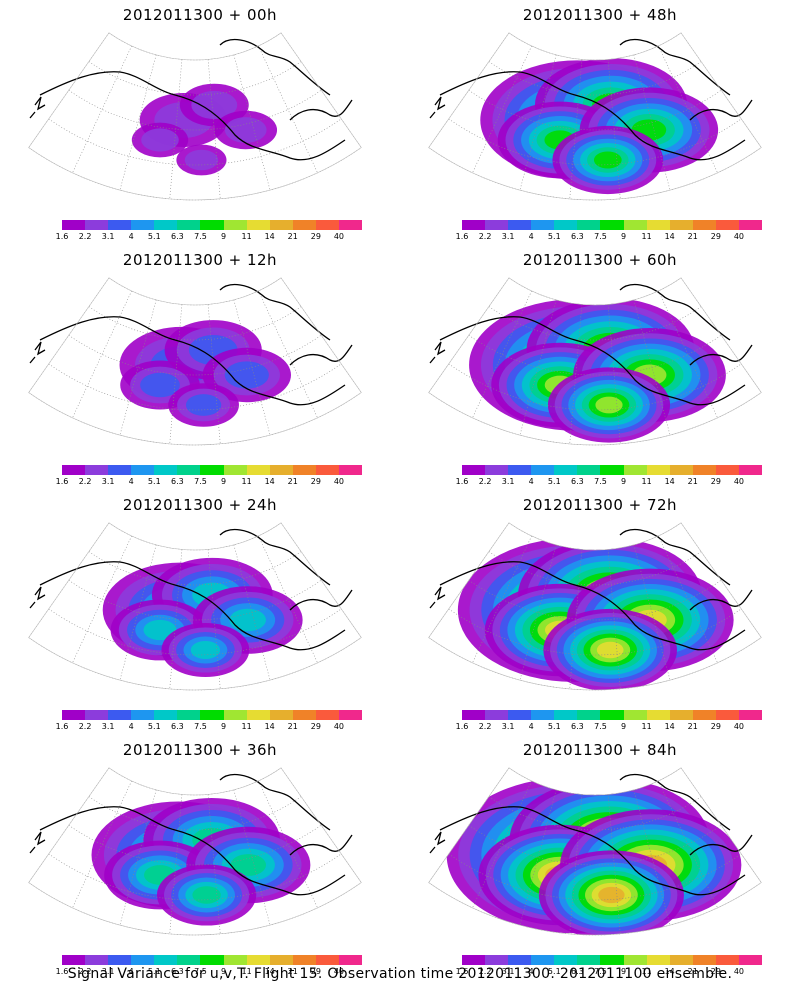 The width and height of the screenshot is (800, 1000). I want to click on panel-title: 2012011300 + 60h, so click(600, 260).